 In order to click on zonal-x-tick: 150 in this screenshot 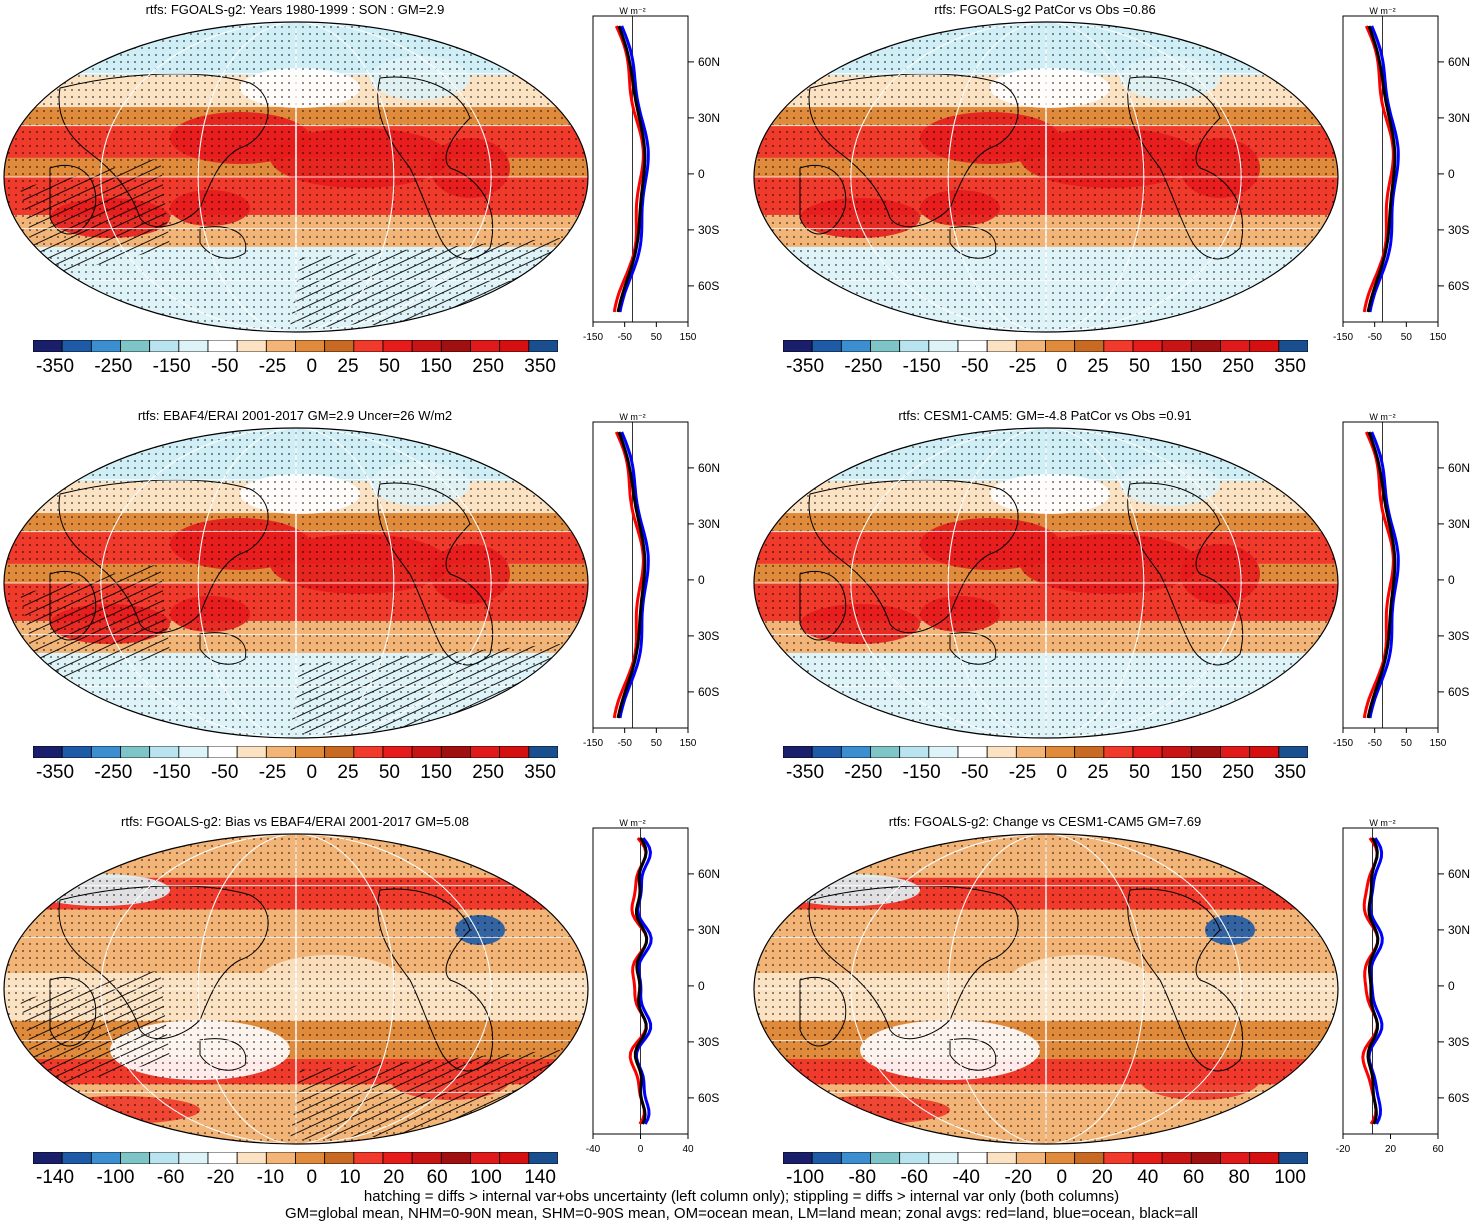, I will do `click(688, 337)`.